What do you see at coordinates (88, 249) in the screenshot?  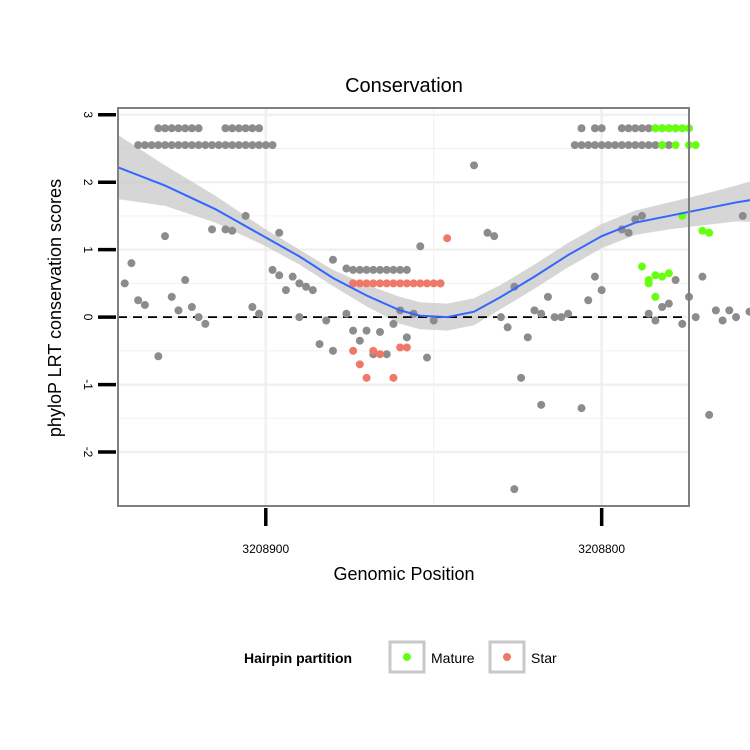 I see `y-tick-label: 1` at bounding box center [88, 249].